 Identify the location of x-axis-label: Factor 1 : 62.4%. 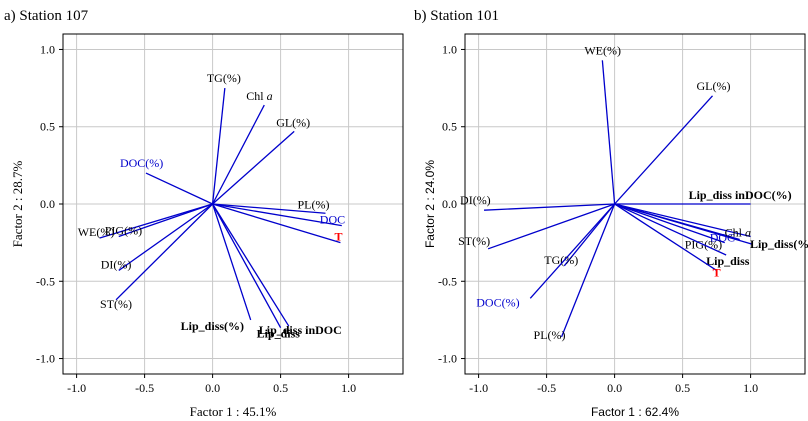
(635, 412).